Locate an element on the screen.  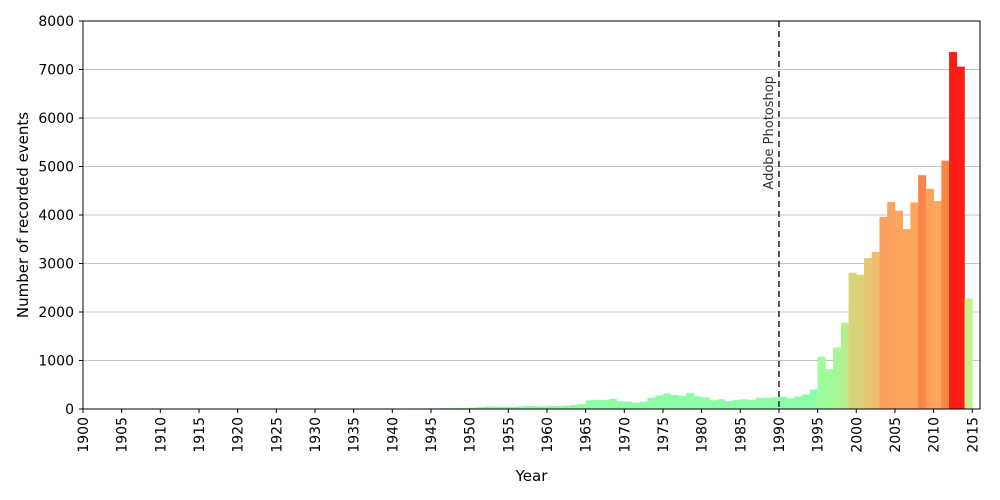
y-tick-label: 6000 is located at coordinates (56, 119).